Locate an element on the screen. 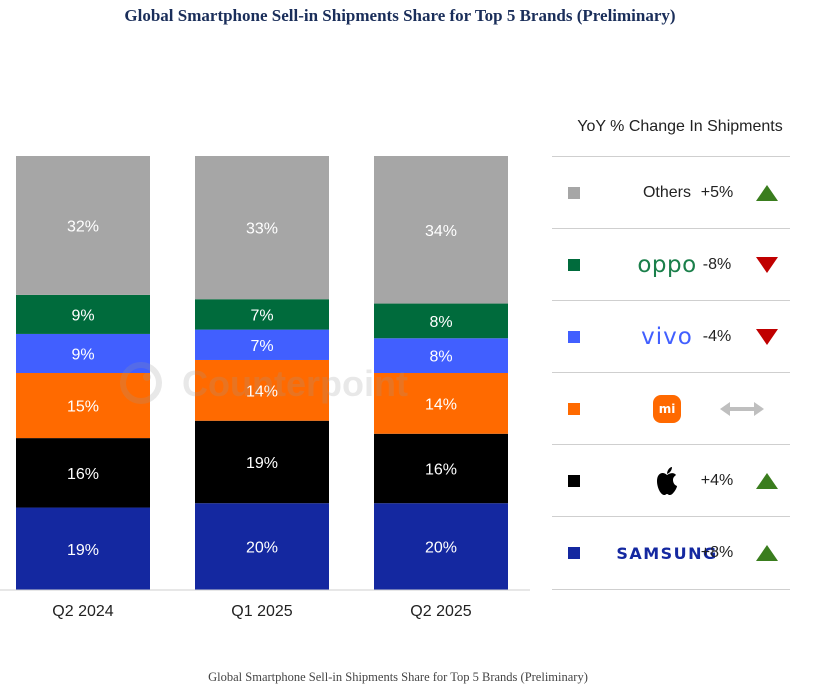 Image resolution: width=826 pixels, height=696 pixels. legend-brand-name: SAMSUNG is located at coordinates (667, 553).